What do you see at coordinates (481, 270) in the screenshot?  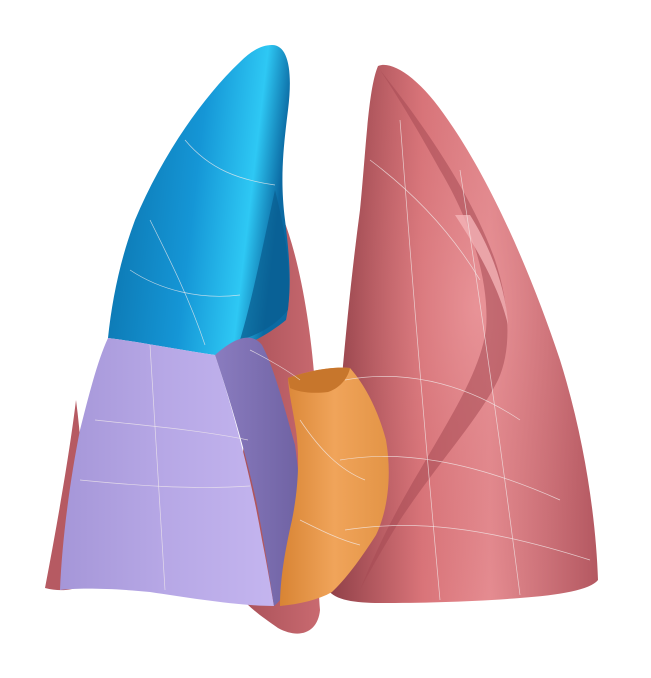 I see `rose-fold-shine` at bounding box center [481, 270].